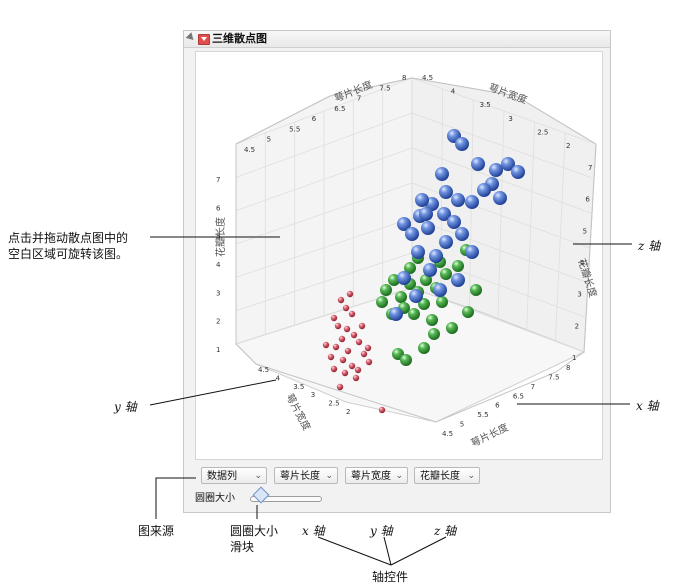 The height and width of the screenshot is (586, 694). I want to click on axis-controls-leader-x, so click(354, 551).